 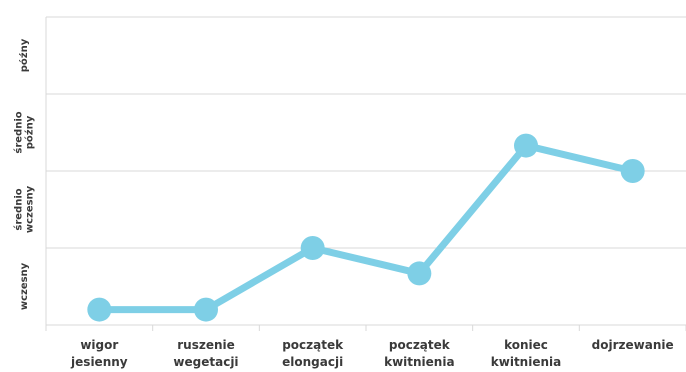 What do you see at coordinates (24, 209) in the screenshot?
I see `y-tick-label: średniowczesny` at bounding box center [24, 209].